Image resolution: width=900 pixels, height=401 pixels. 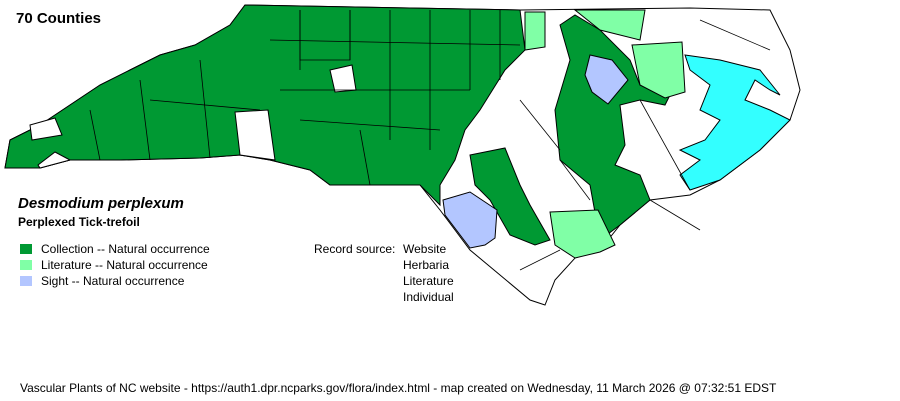 What do you see at coordinates (612, 127) in the screenshot?
I see `collection-counties-east` at bounding box center [612, 127].